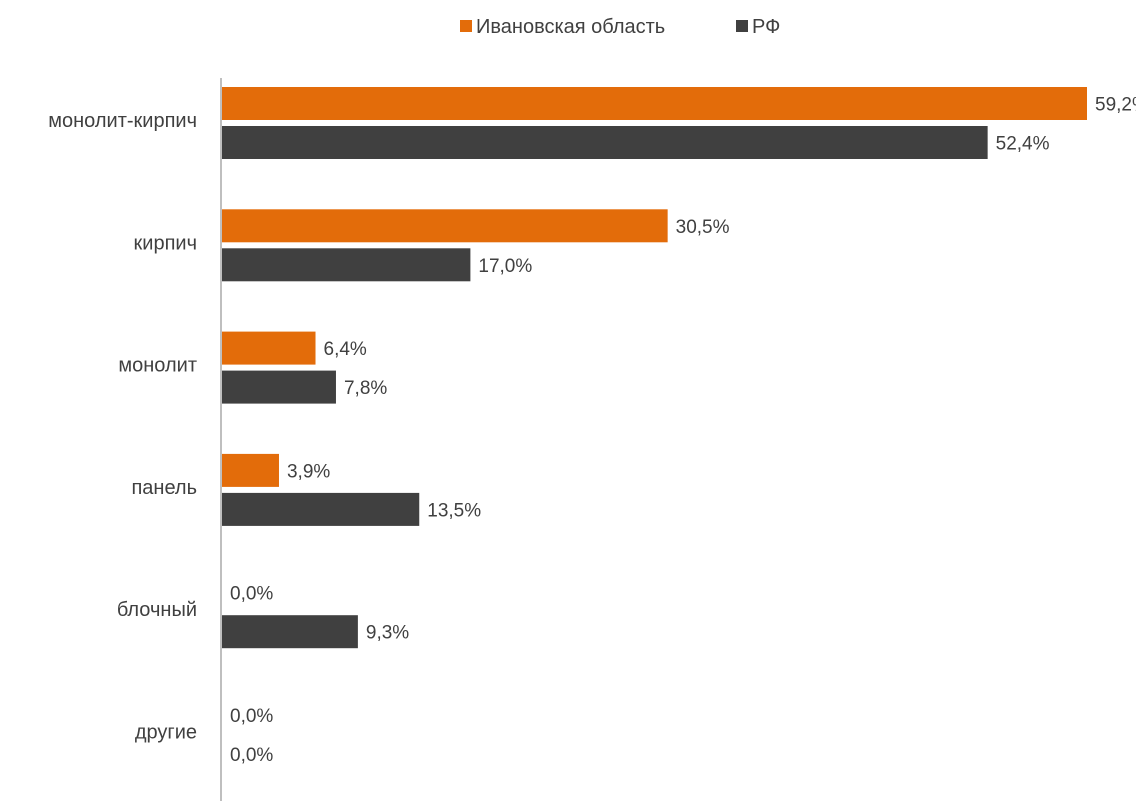 This screenshot has width=1136, height=801. I want to click on data-label-ivanovo: 59,2%, so click(1115, 105).